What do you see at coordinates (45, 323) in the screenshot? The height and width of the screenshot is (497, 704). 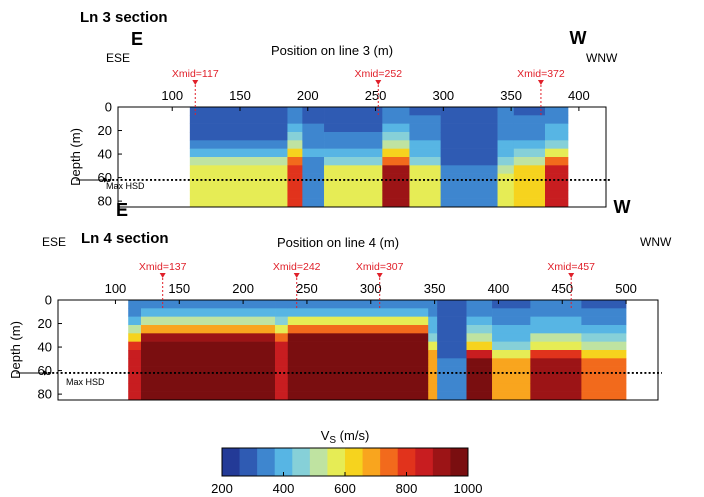 I see `y-tick-label: 20` at bounding box center [45, 323].